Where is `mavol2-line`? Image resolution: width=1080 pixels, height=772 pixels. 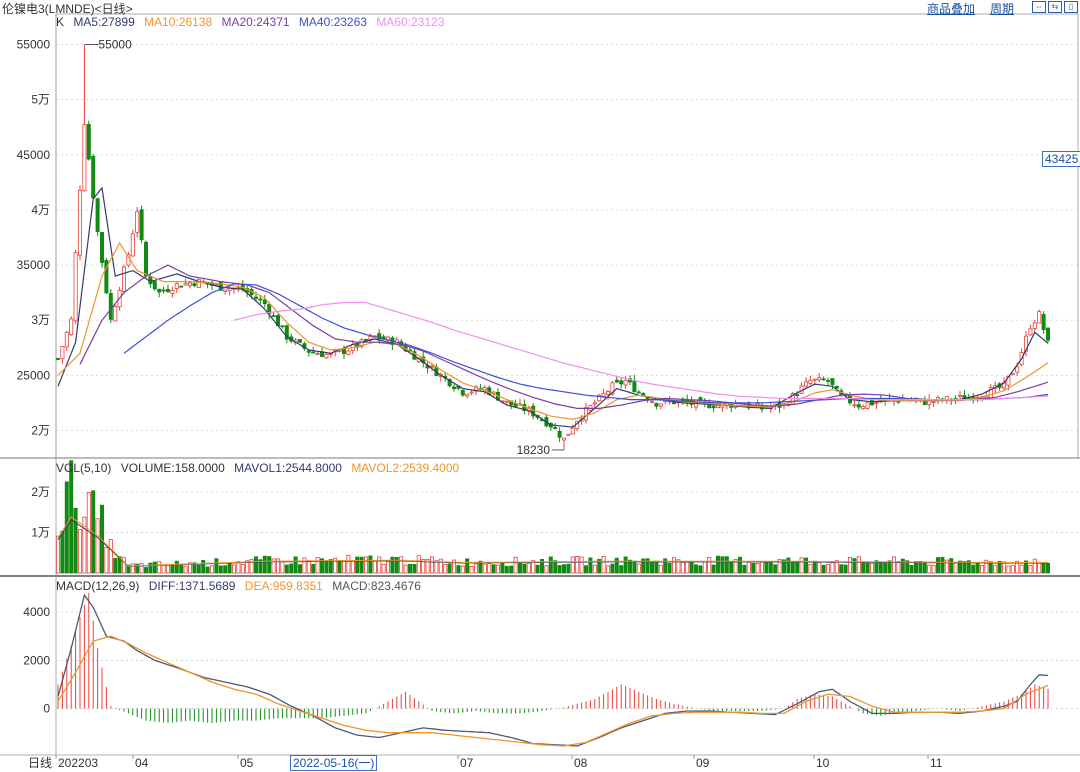 mavol2-line is located at coordinates (552, 541).